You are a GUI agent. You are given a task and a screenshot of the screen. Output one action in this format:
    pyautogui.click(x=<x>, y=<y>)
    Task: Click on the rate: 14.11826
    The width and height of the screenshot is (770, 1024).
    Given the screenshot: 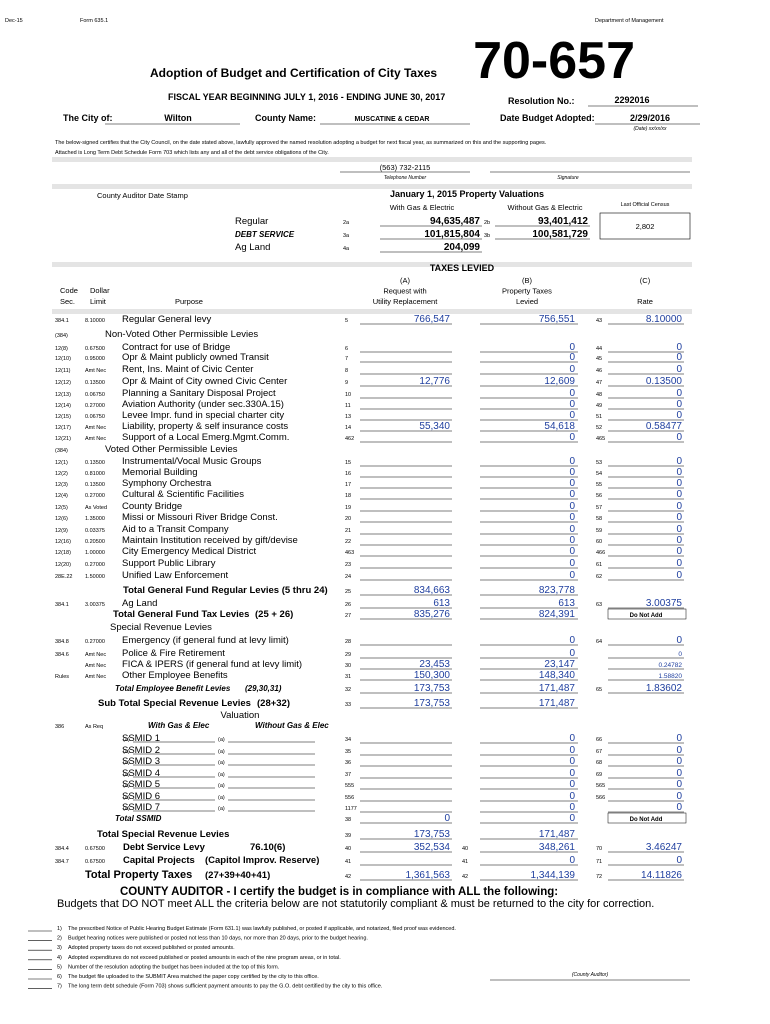 What is the action you would take?
    pyautogui.click(x=661, y=875)
    